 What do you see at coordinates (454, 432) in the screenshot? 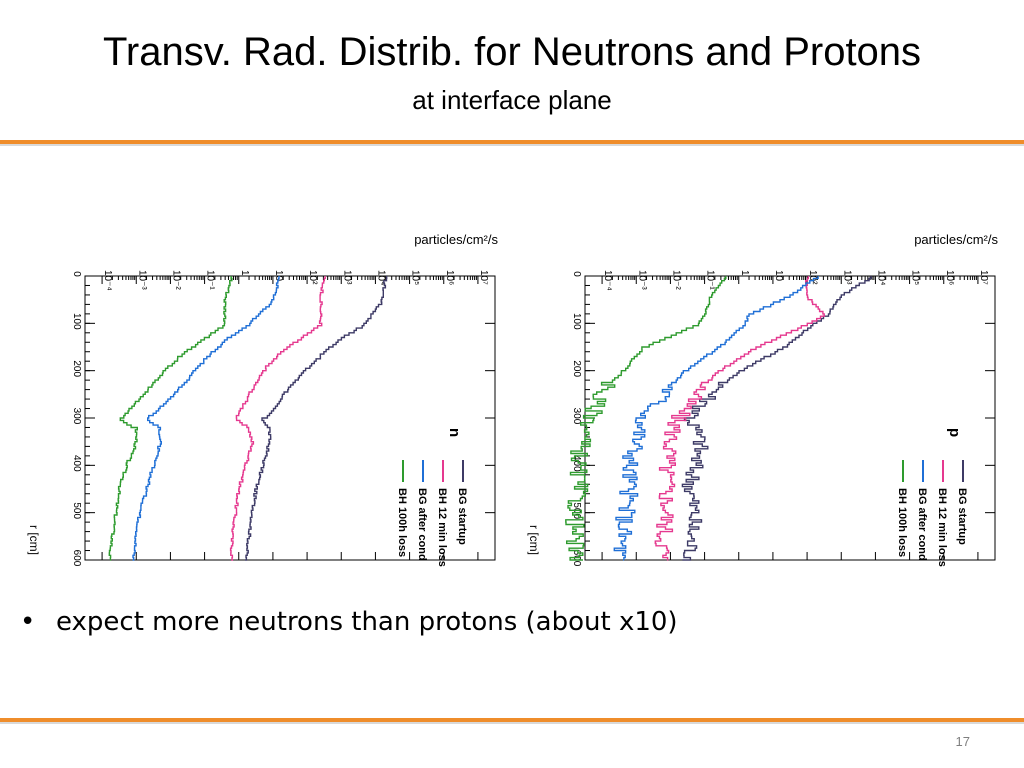
I see `particle-label: n` at bounding box center [454, 432].